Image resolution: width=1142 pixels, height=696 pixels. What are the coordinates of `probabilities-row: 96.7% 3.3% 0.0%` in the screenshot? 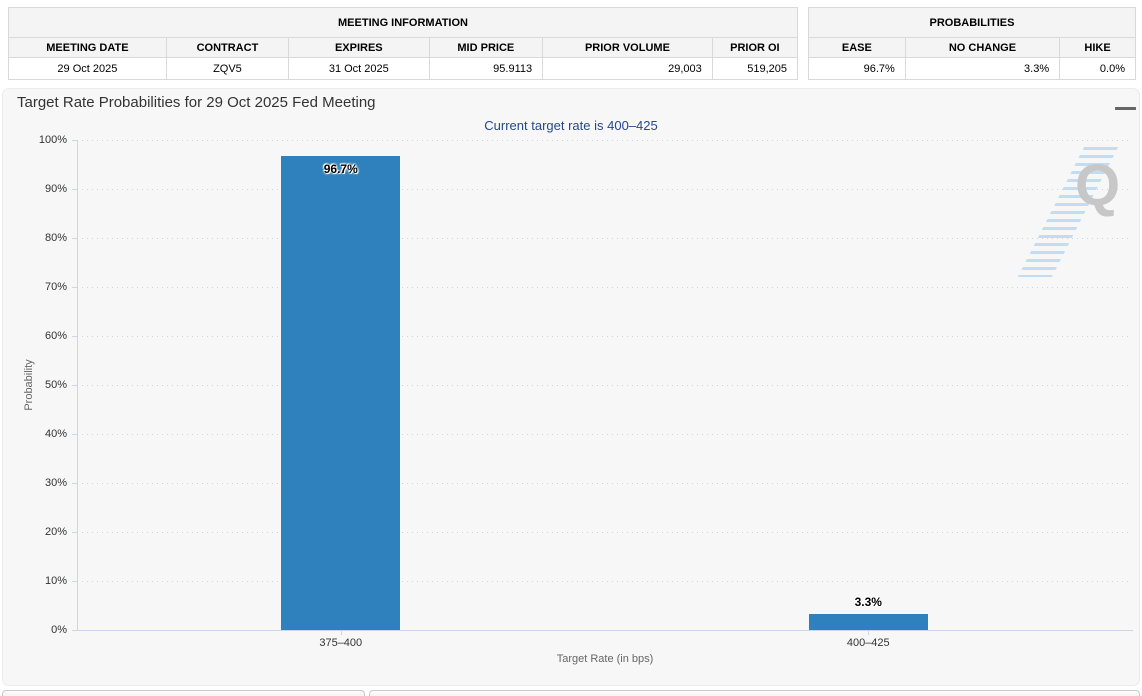 It's located at (972, 68).